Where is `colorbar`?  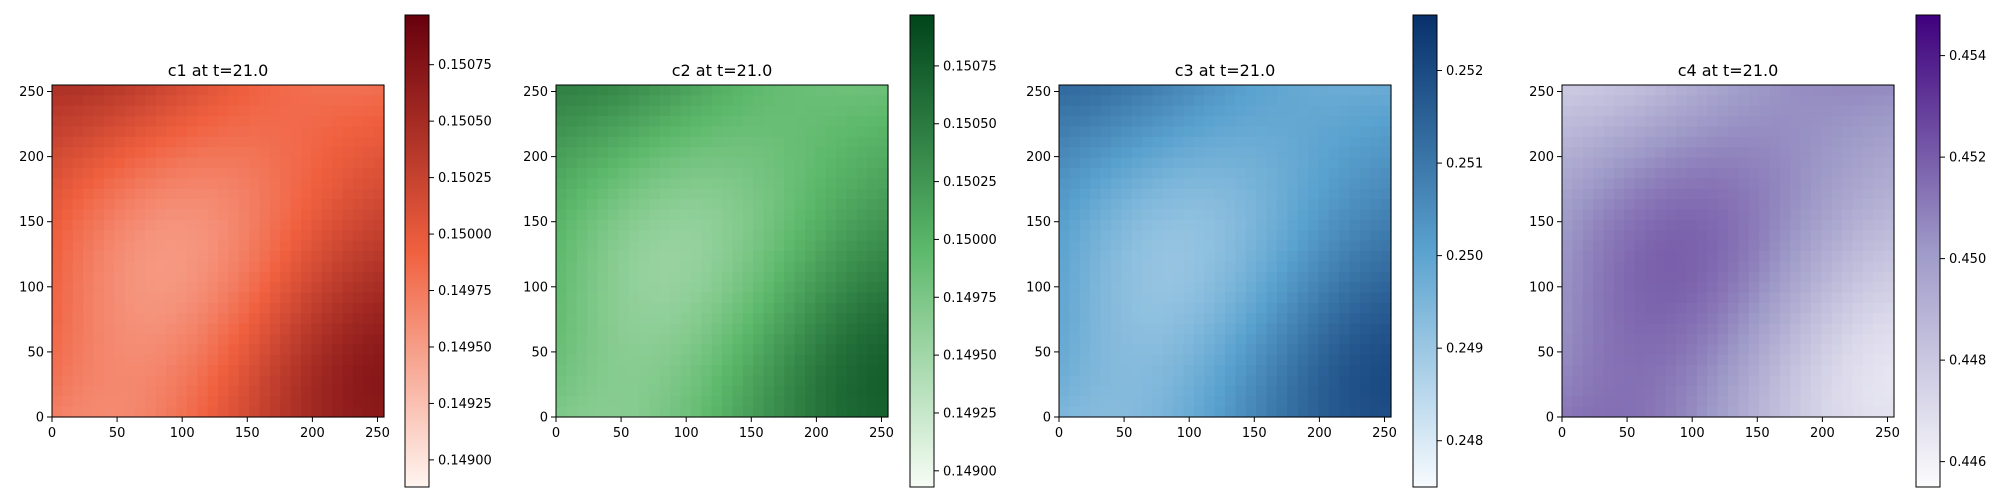 colorbar is located at coordinates (417, 251).